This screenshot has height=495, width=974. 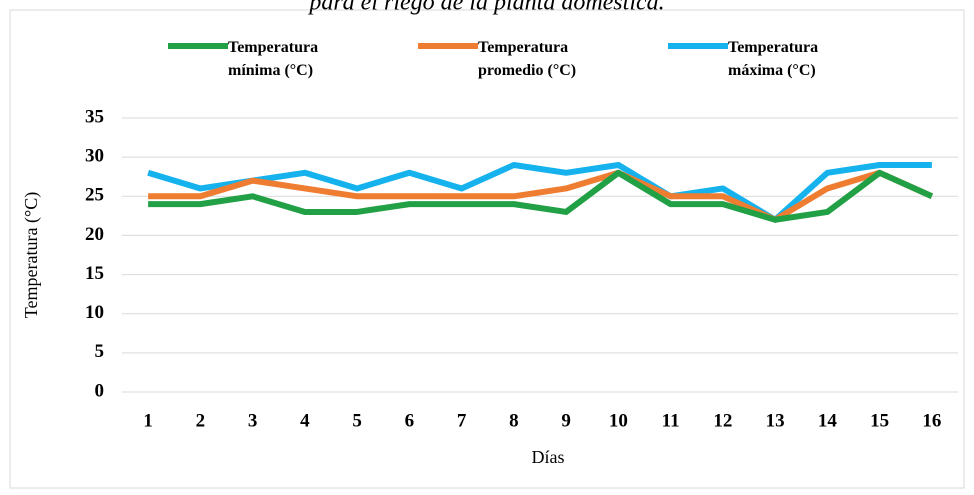 I want to click on legend-label: Temperatura promedio (°C), so click(x=527, y=59).